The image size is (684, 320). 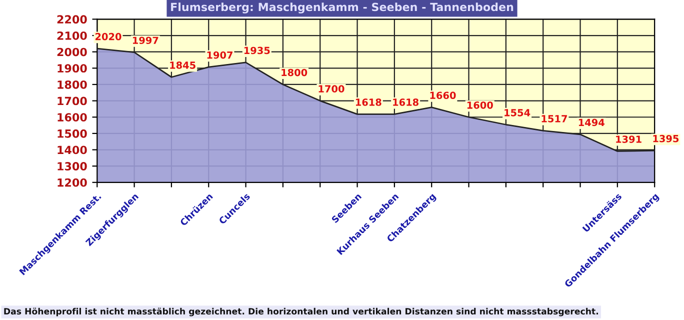 I want to click on chart-title: Flumserberg: Maschgenkamm - Seeben - Tannenboden, so click(x=342, y=8).